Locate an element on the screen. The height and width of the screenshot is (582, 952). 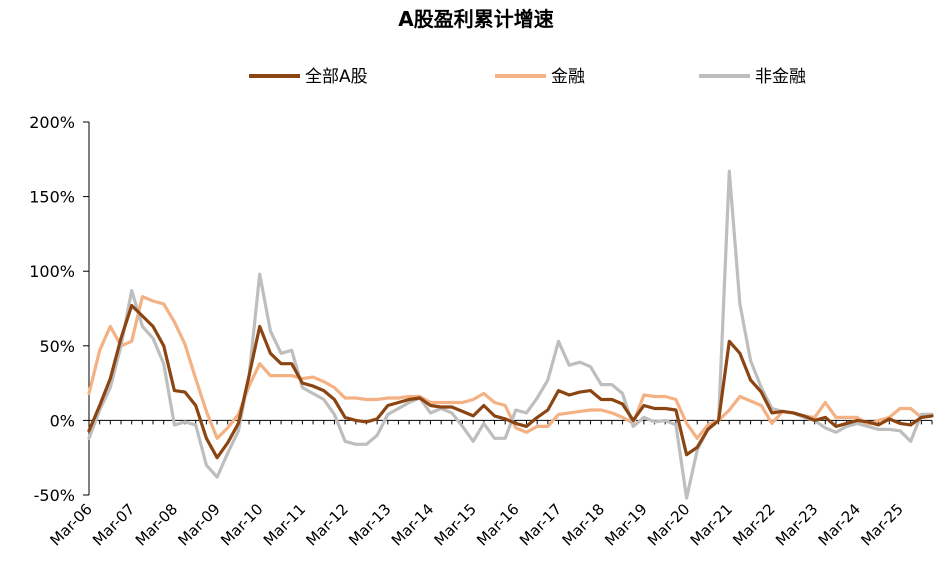
x-tick-label: Mar-21 is located at coordinates (711, 524).